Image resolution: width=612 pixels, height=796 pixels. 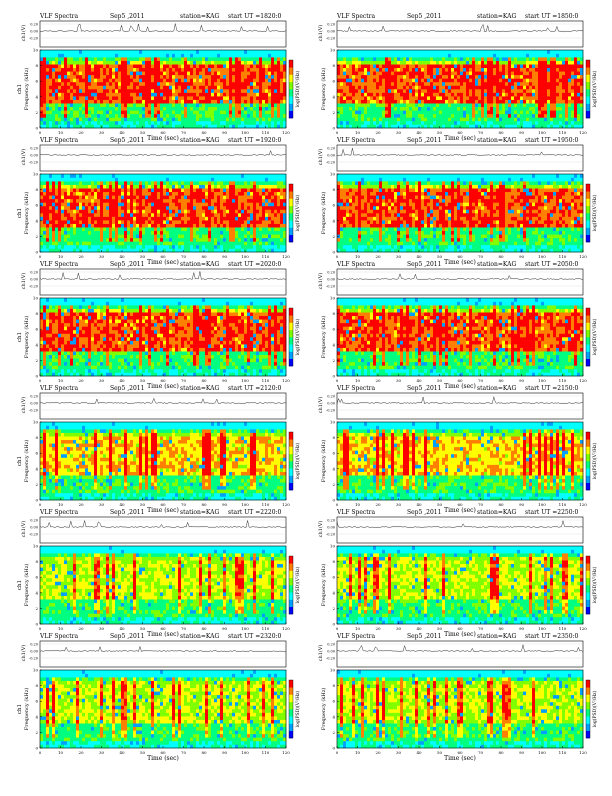 What do you see at coordinates (323, 89) in the screenshot?
I see `y-axis-label: Frequency (kHz)` at bounding box center [323, 89].